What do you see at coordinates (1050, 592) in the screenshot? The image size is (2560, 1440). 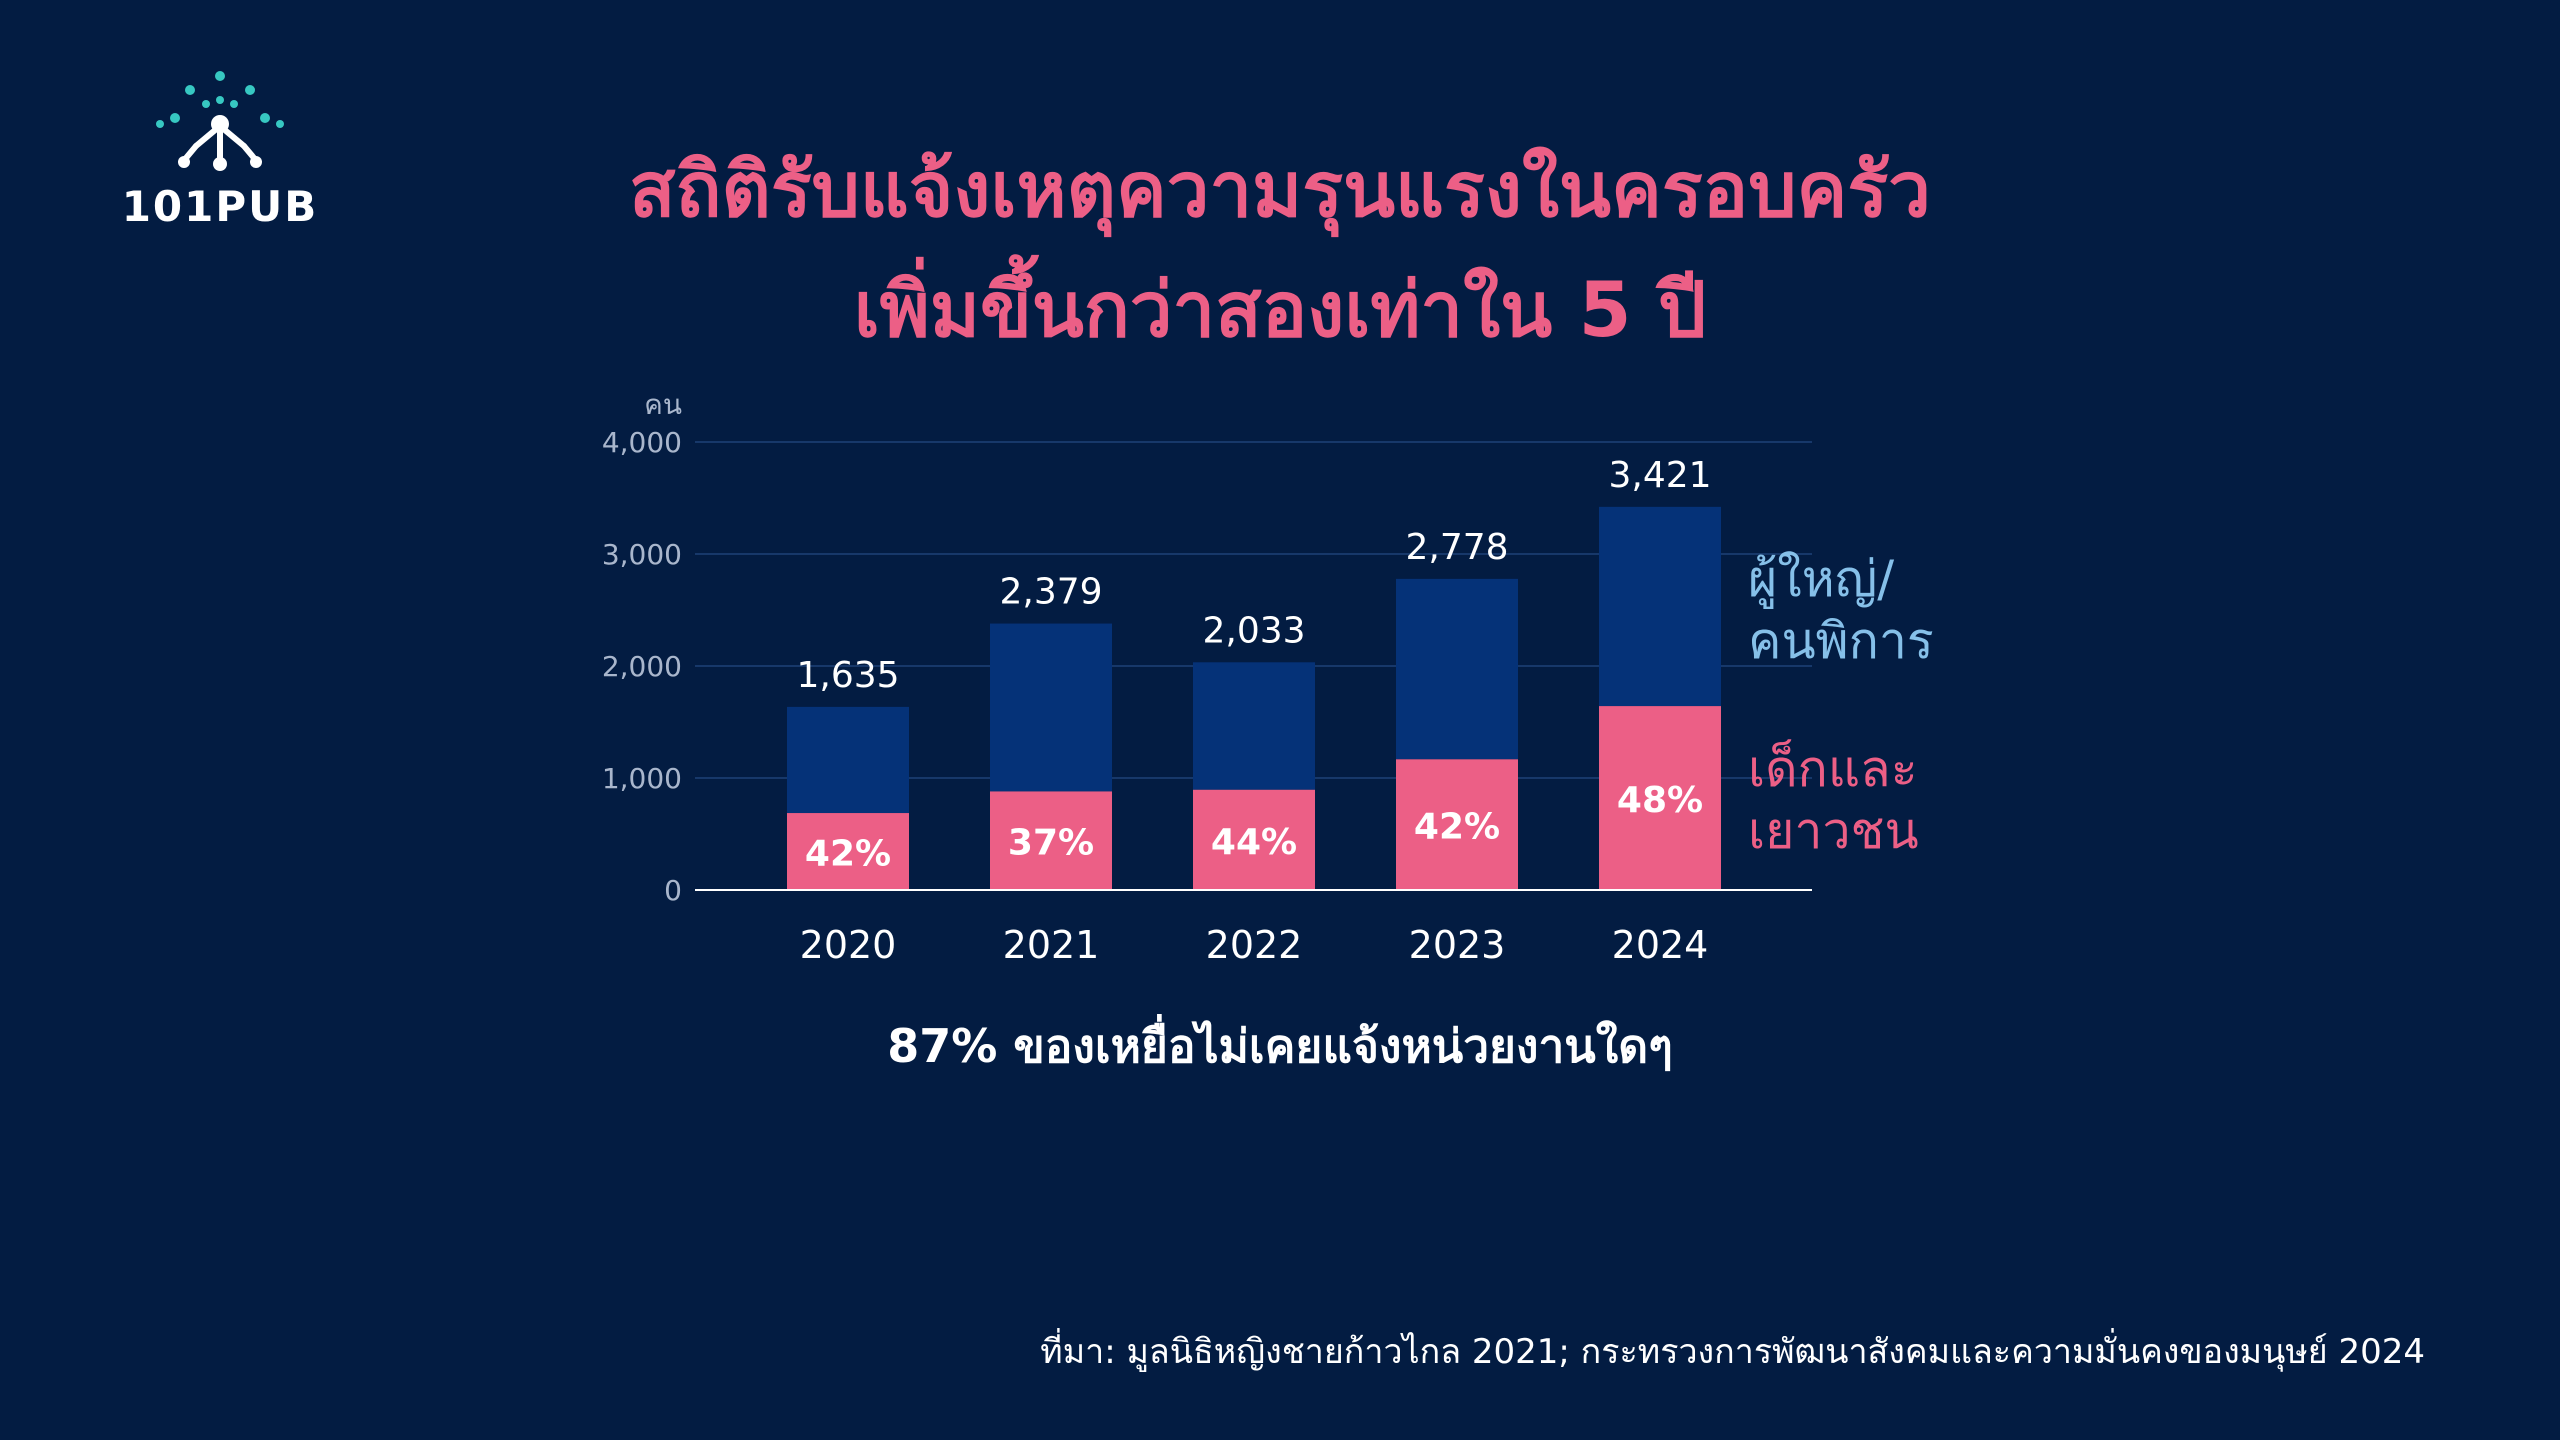 I see `bar-total-label: 2,379` at bounding box center [1050, 592].